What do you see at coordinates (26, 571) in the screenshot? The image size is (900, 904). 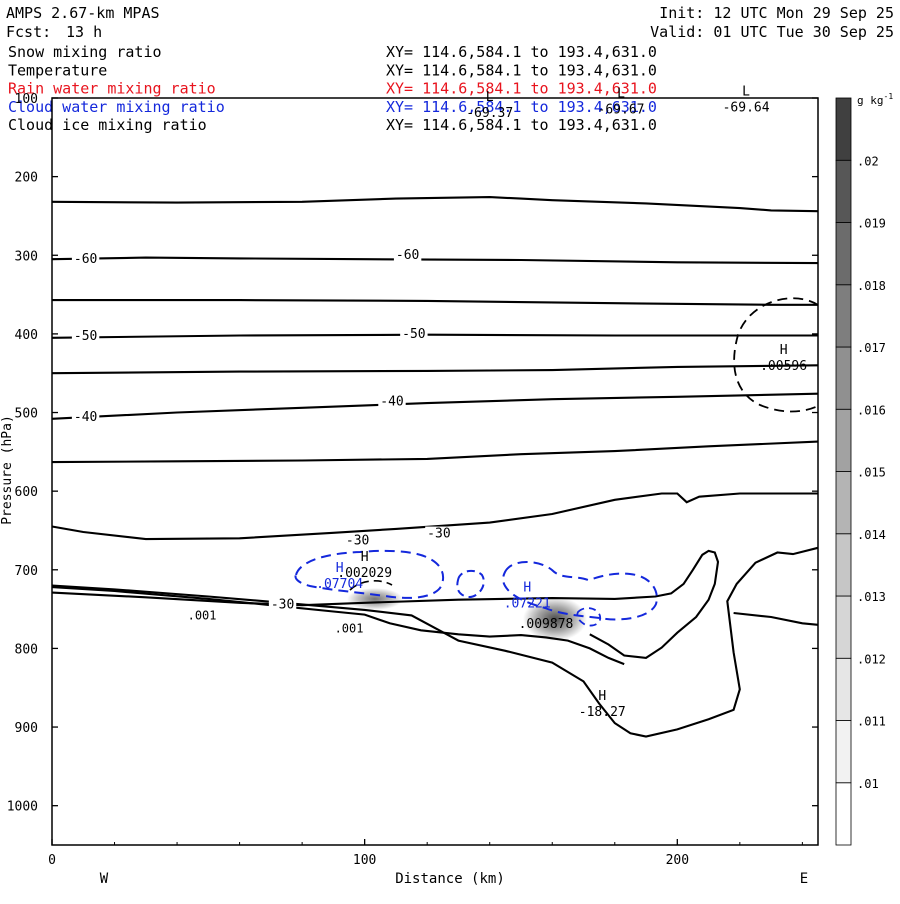 I see `y-tick-label: 700` at bounding box center [26, 571].